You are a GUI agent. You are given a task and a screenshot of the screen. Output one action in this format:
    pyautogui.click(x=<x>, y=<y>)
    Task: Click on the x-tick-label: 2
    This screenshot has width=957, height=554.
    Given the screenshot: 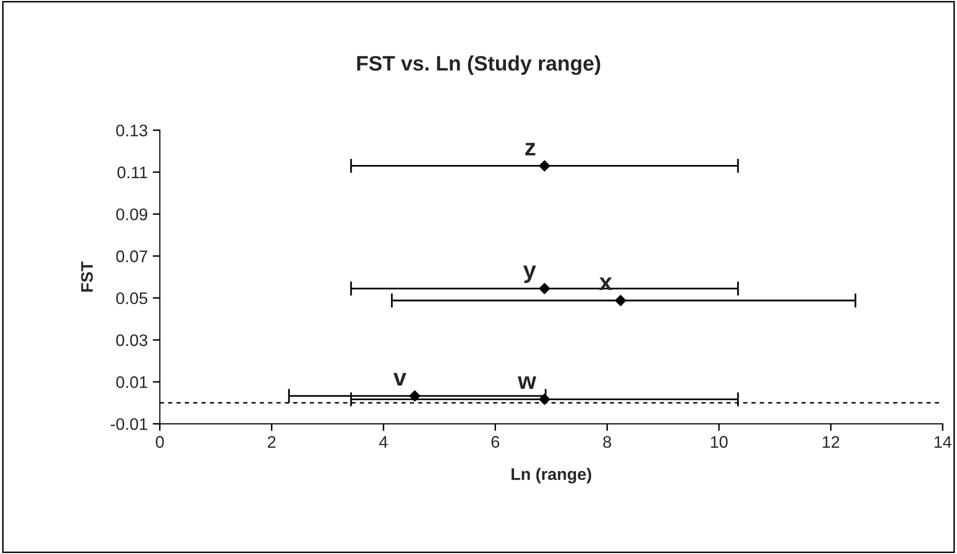 What is the action you would take?
    pyautogui.click(x=272, y=442)
    